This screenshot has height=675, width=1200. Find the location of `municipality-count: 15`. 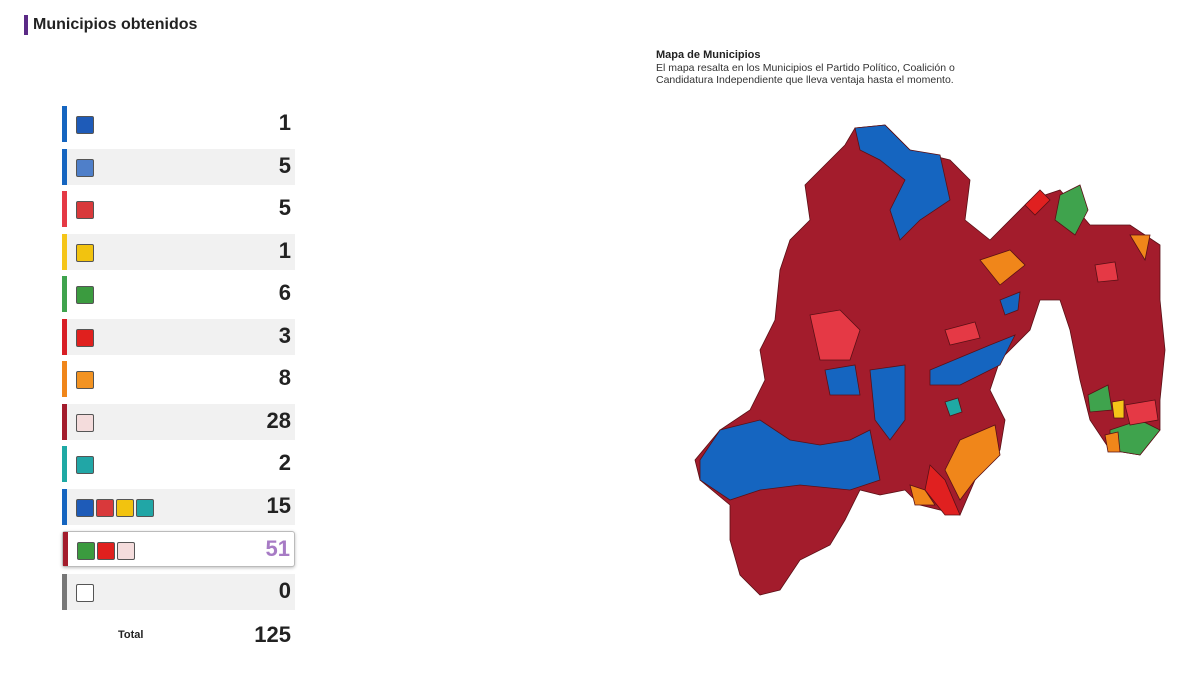

municipality-count: 15 is located at coordinates (278, 505).